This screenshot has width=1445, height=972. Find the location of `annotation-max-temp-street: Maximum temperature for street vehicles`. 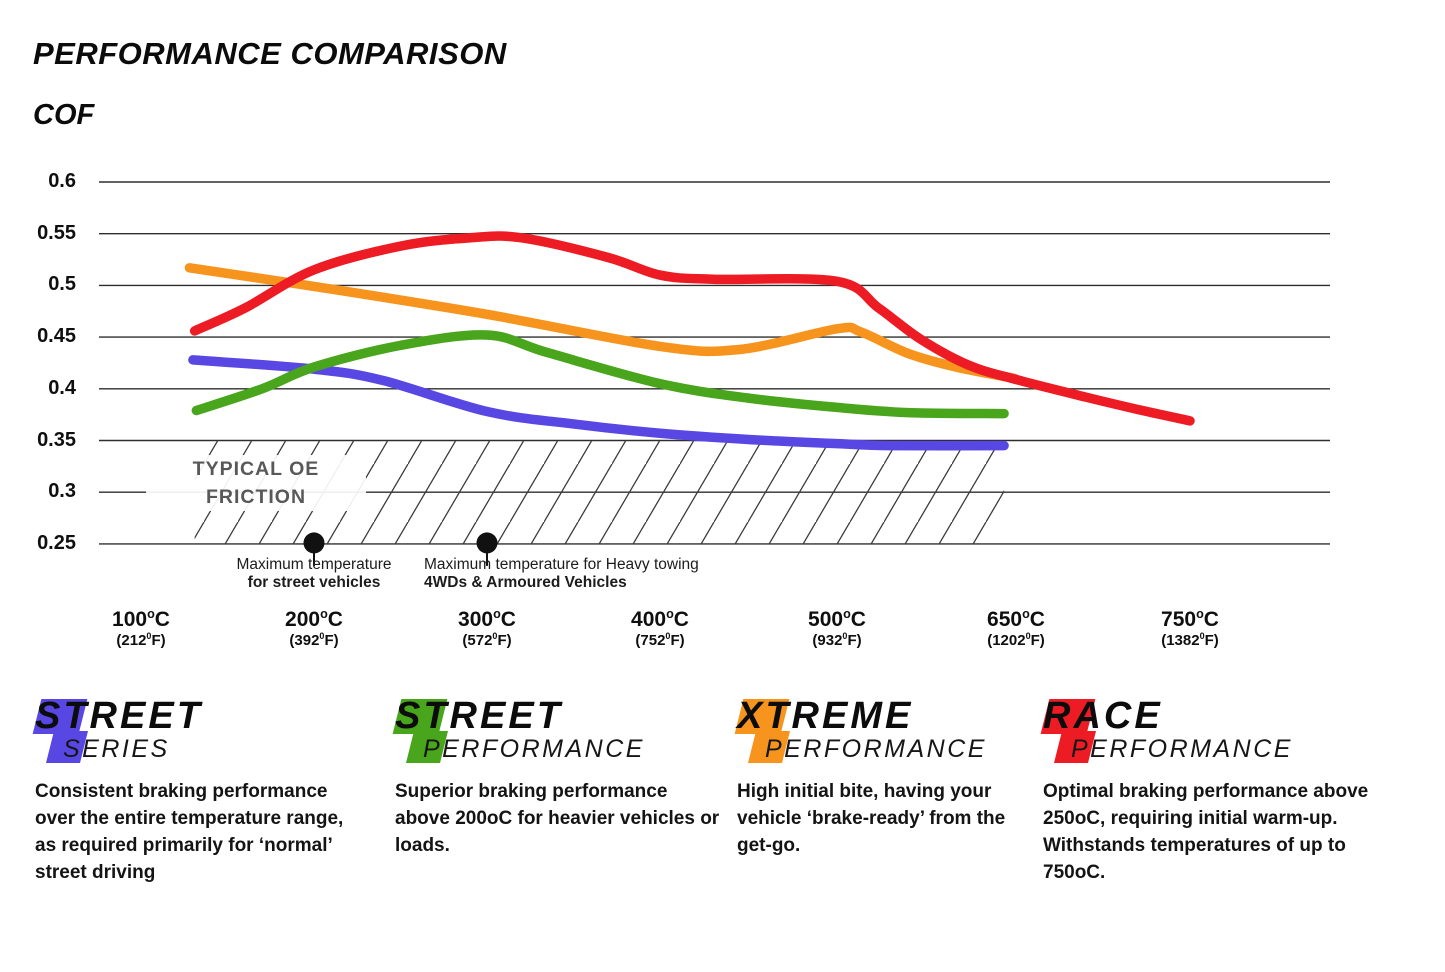

annotation-max-temp-street: Maximum temperature for street vehicles is located at coordinates (314, 574).